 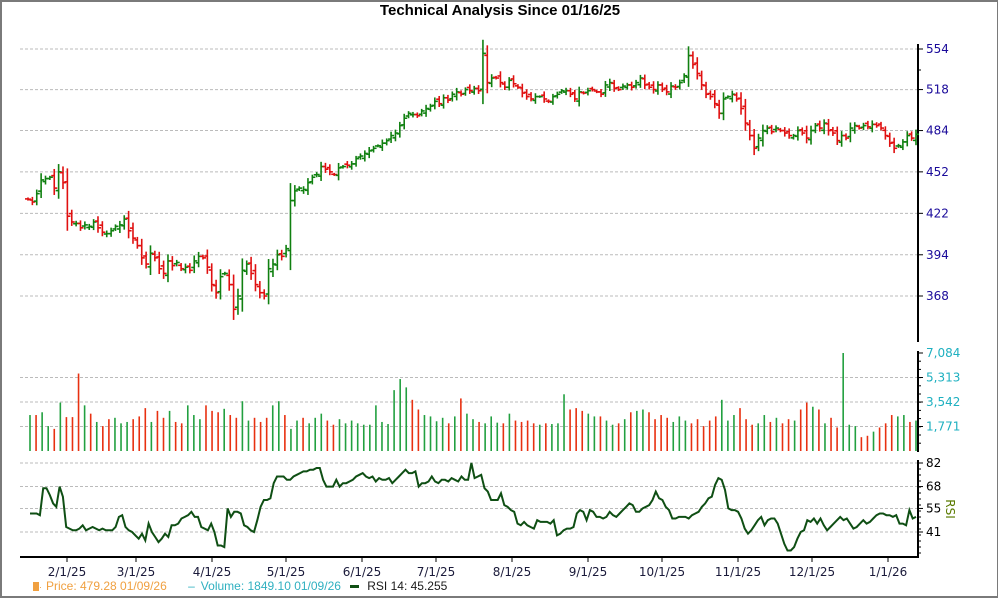 I want to click on x-tick-label: 9/1/25, so click(x=588, y=572).